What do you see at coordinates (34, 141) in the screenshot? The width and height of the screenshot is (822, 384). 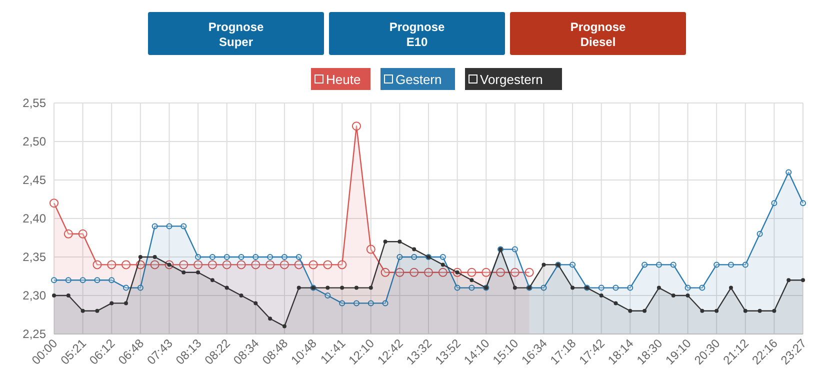 I see `y-tick-label: 2,50` at bounding box center [34, 141].